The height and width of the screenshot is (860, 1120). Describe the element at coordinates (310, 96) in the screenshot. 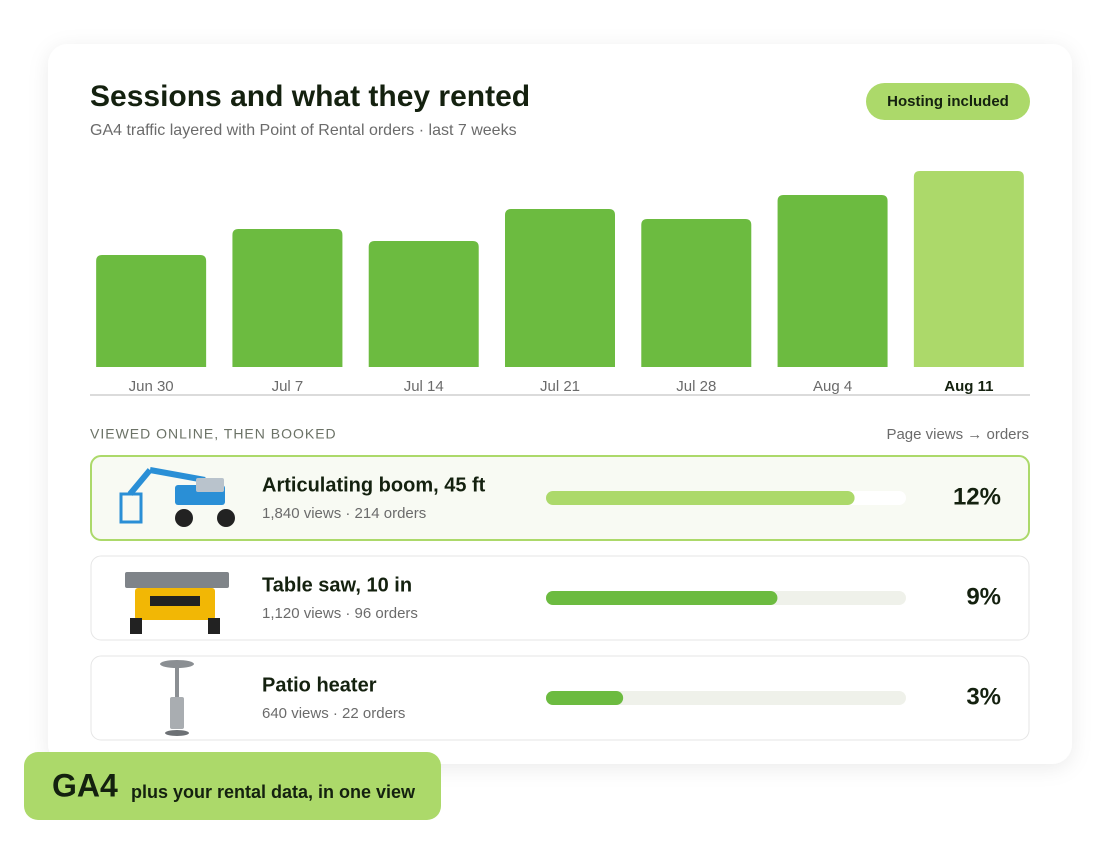

I see `title: Sessions and what they rented` at that location.